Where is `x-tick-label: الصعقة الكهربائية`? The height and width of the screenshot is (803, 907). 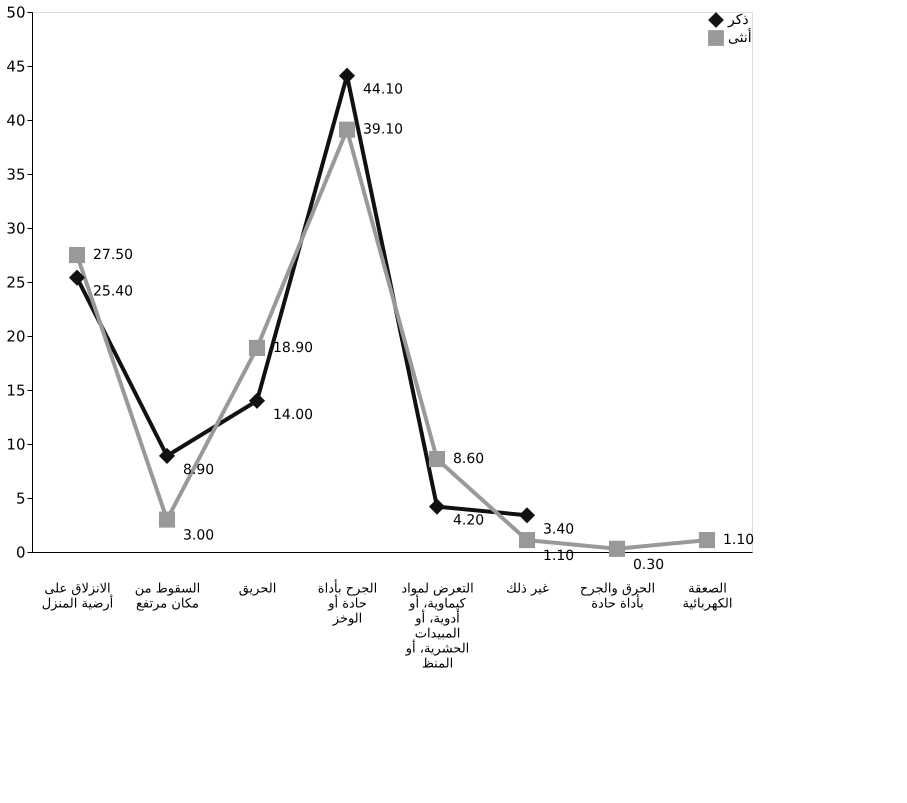 x-tick-label: الصعقة الكهربائية is located at coordinates (707, 597).